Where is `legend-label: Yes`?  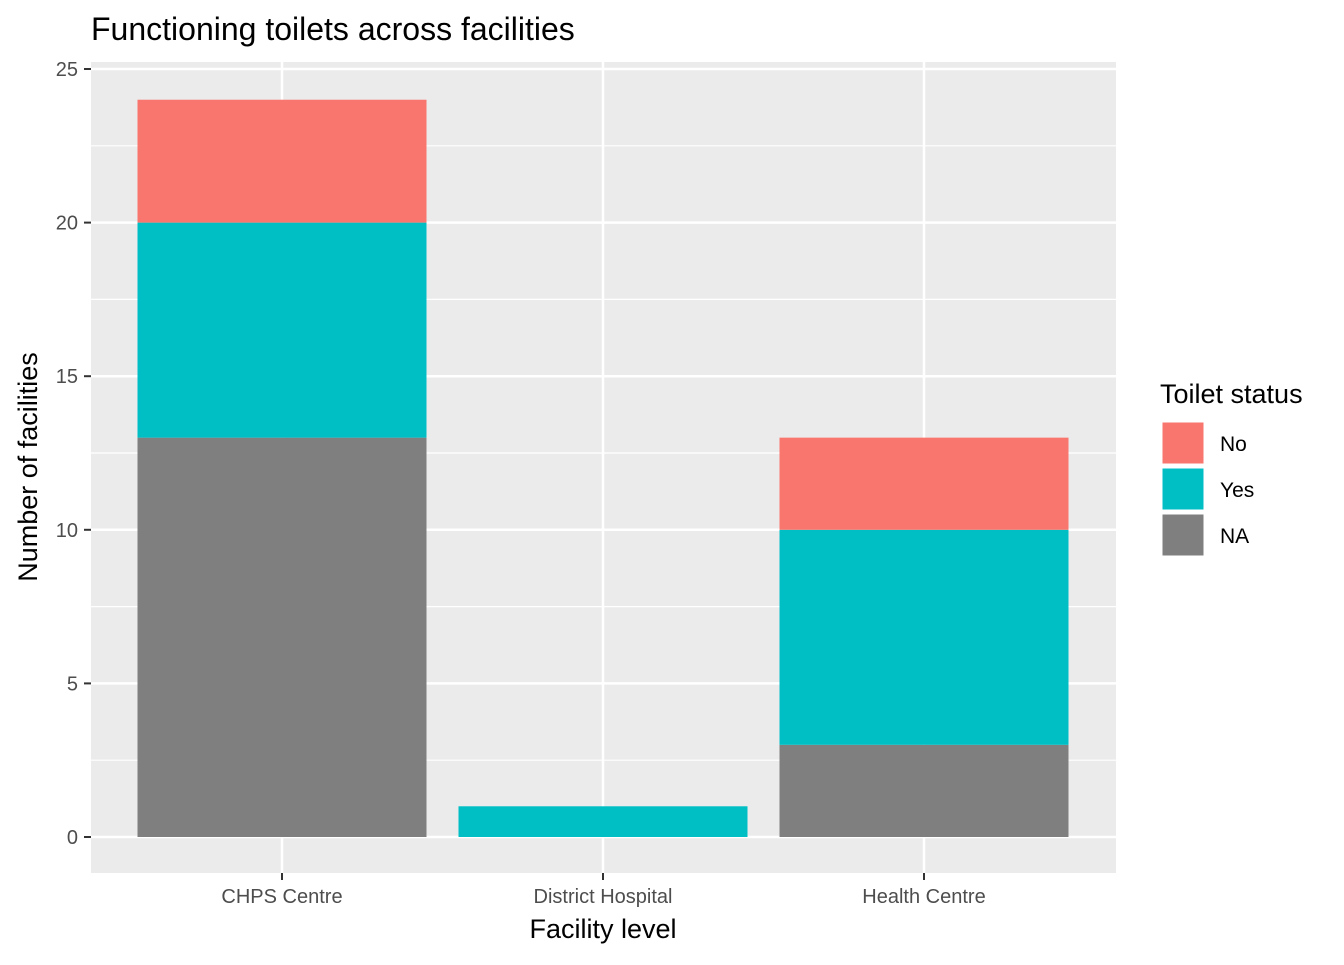
legend-label: Yes is located at coordinates (1237, 490).